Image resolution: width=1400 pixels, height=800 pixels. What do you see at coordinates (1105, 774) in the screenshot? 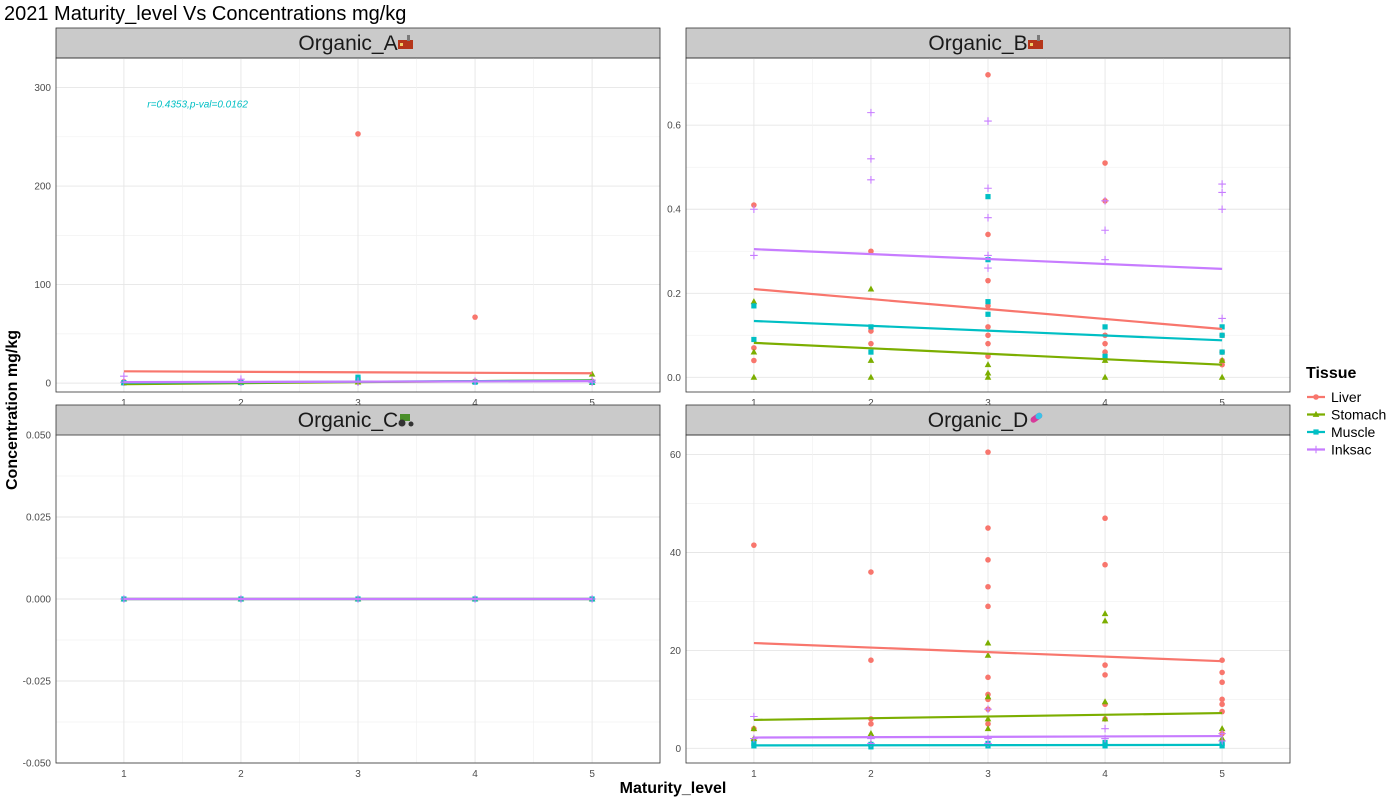
I see `x-tick-label: 4` at bounding box center [1105, 774].